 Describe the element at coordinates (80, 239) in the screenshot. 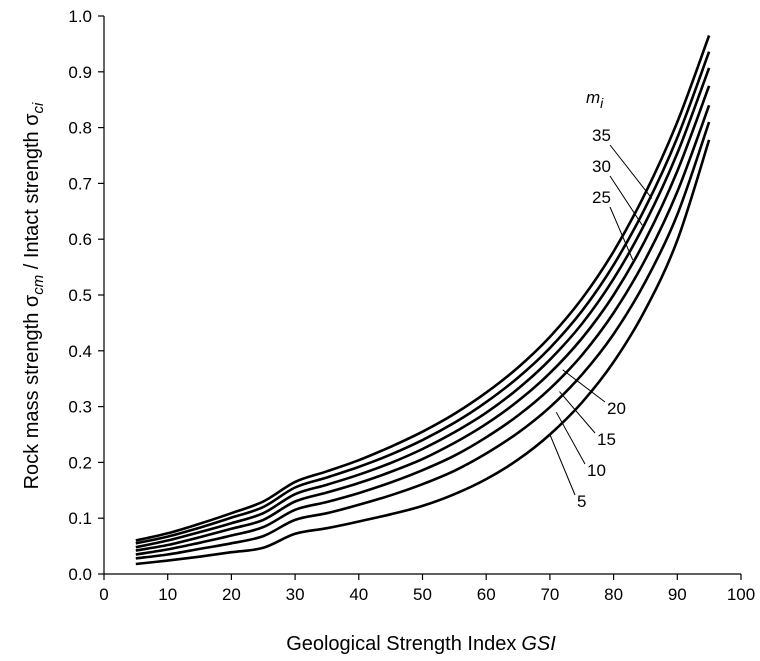

I see `y-tick-label: 0.6` at that location.